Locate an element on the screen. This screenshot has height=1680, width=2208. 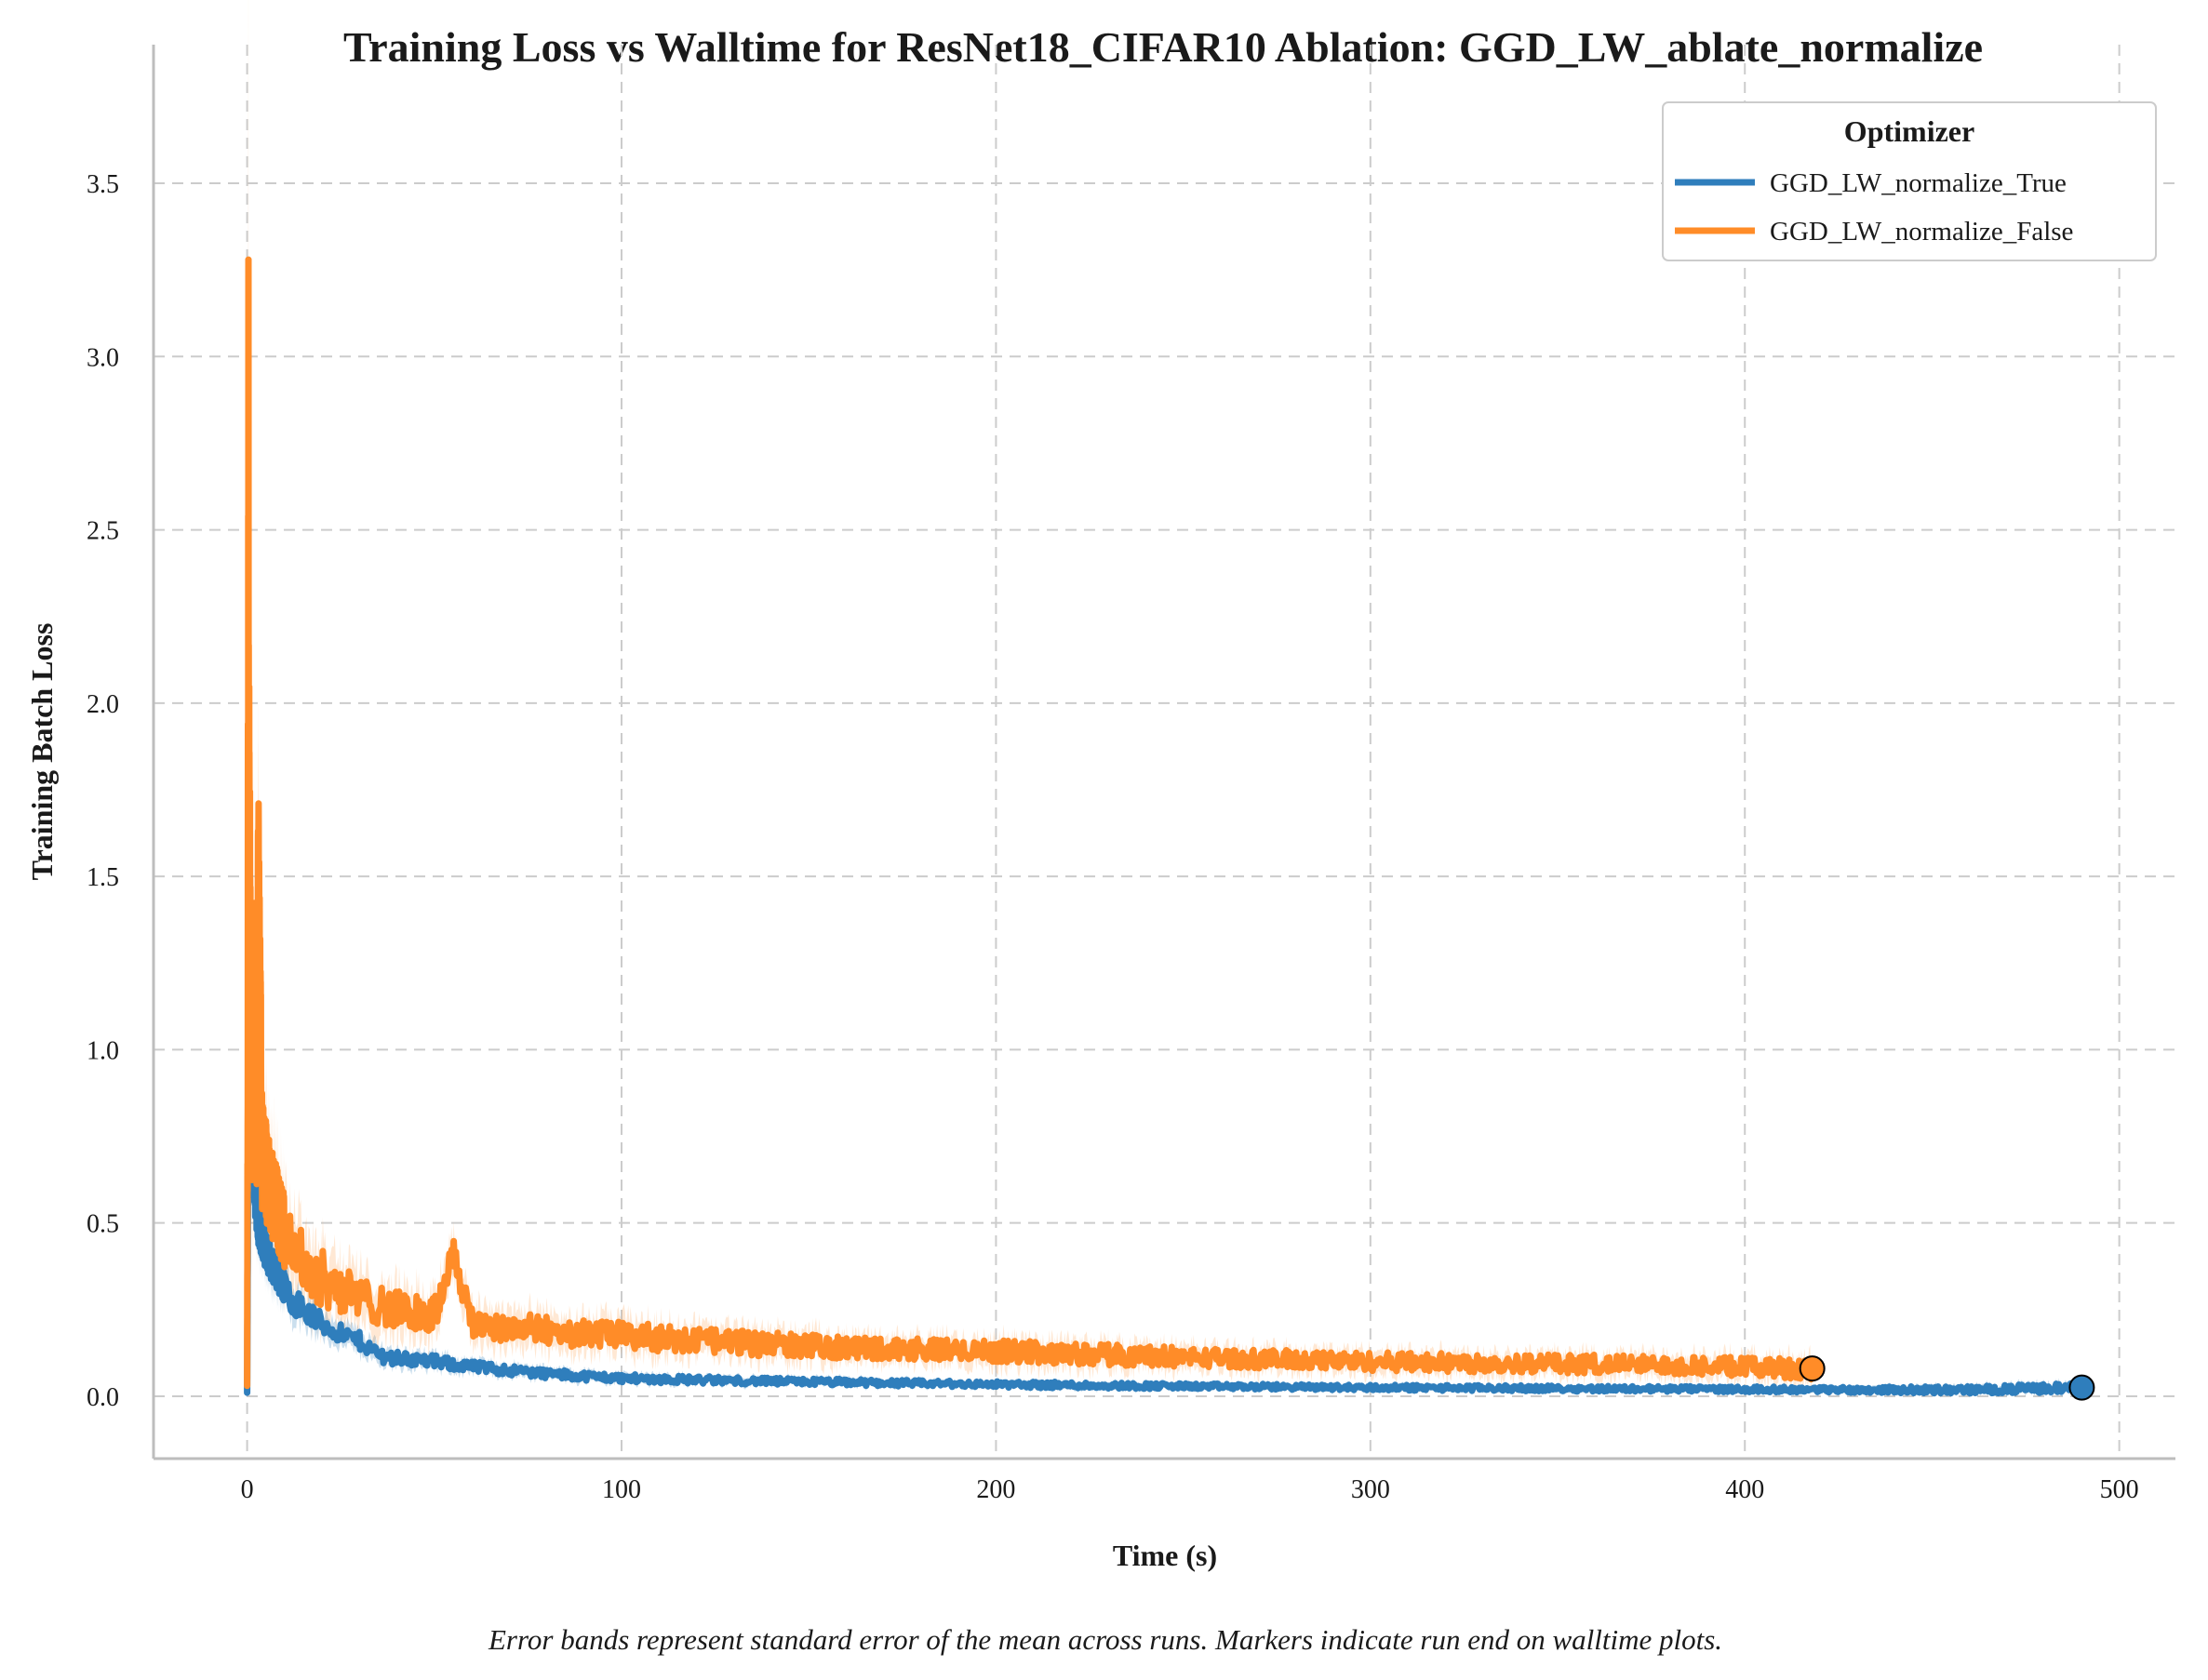
y-tick-label: 3.5 is located at coordinates (103, 184).